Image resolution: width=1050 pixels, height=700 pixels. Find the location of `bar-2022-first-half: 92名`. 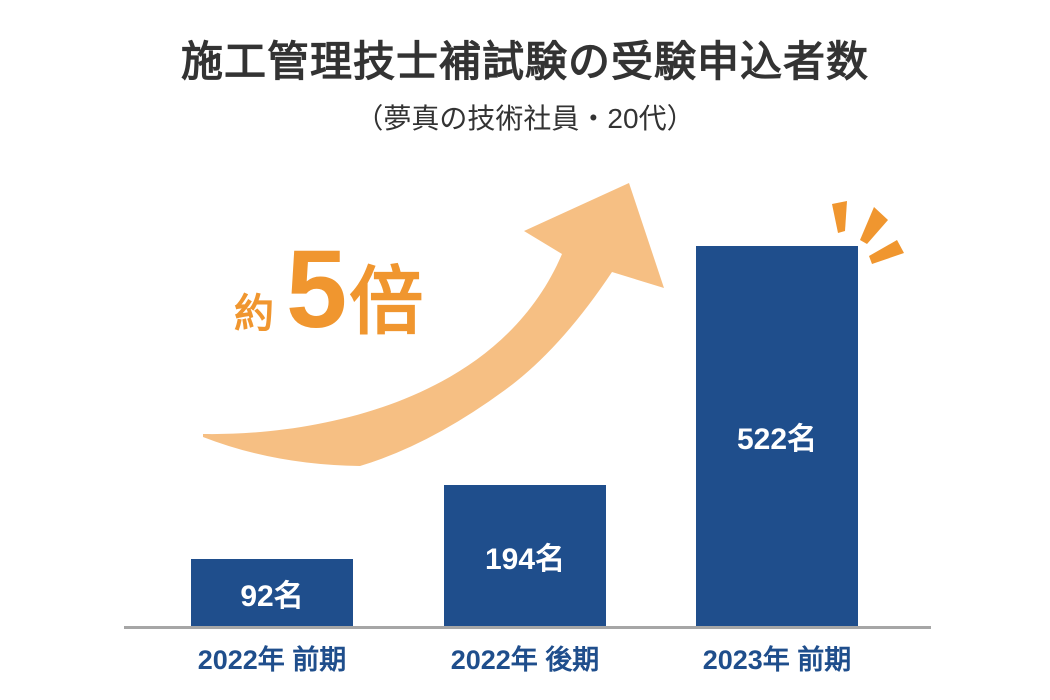

bar-2022-first-half: 92名 is located at coordinates (272, 592).